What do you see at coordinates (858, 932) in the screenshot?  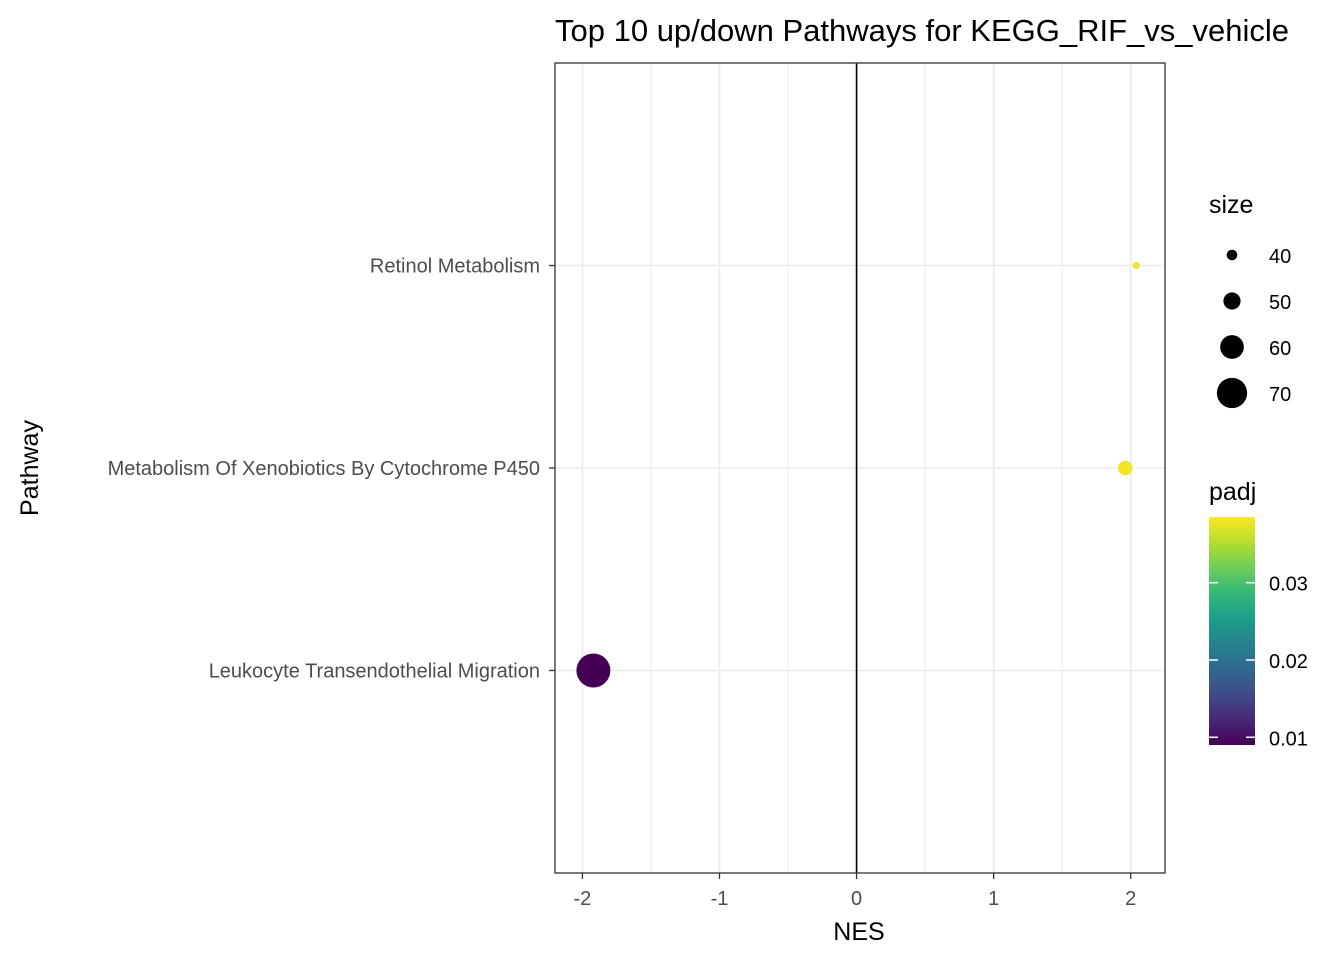 I see `x-axis-title: NES` at bounding box center [858, 932].